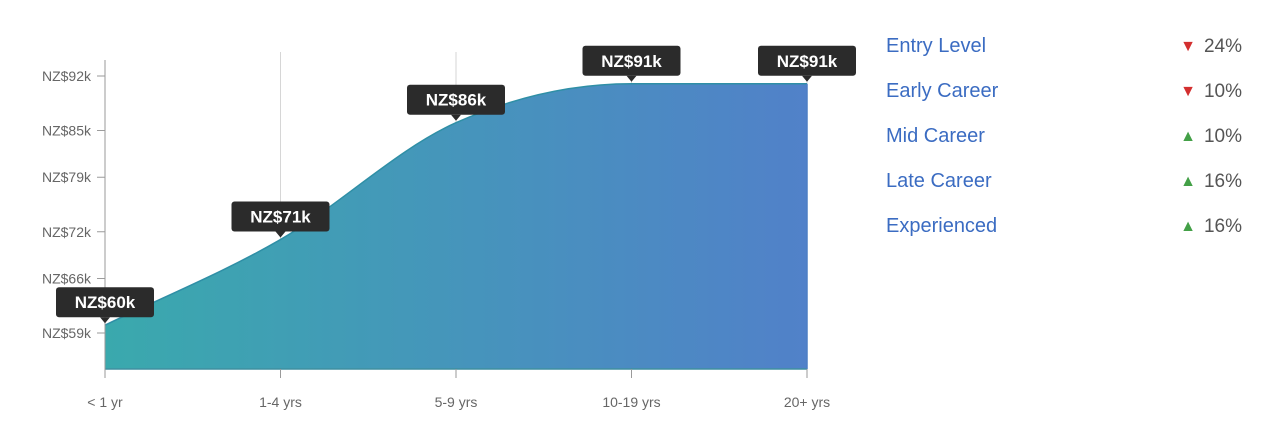 The height and width of the screenshot is (440, 1278). Describe the element at coordinates (936, 46) in the screenshot. I see `legend-label: Entry Level` at that location.